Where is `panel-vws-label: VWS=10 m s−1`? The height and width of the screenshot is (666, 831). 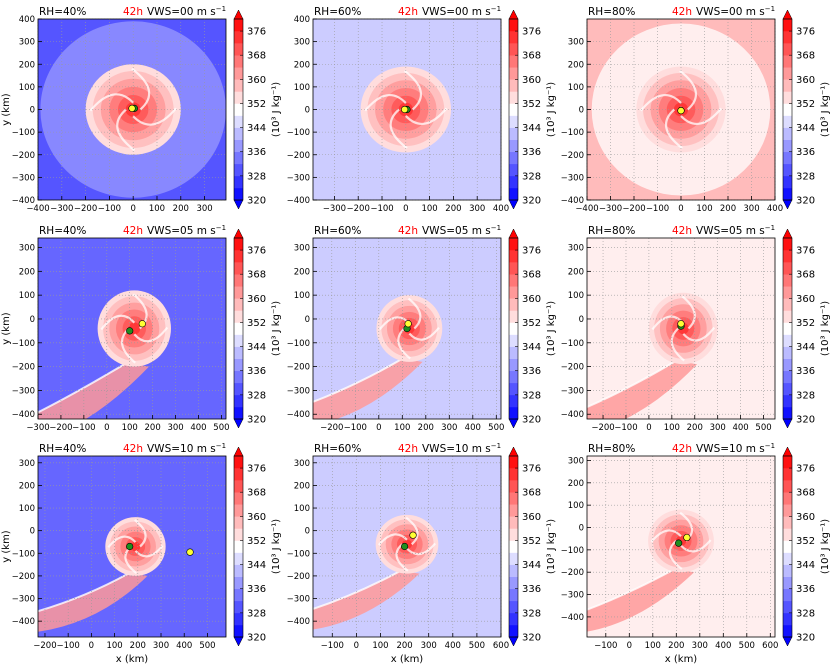 panel-vws-label: VWS=10 m s−1 is located at coordinates (461, 448).